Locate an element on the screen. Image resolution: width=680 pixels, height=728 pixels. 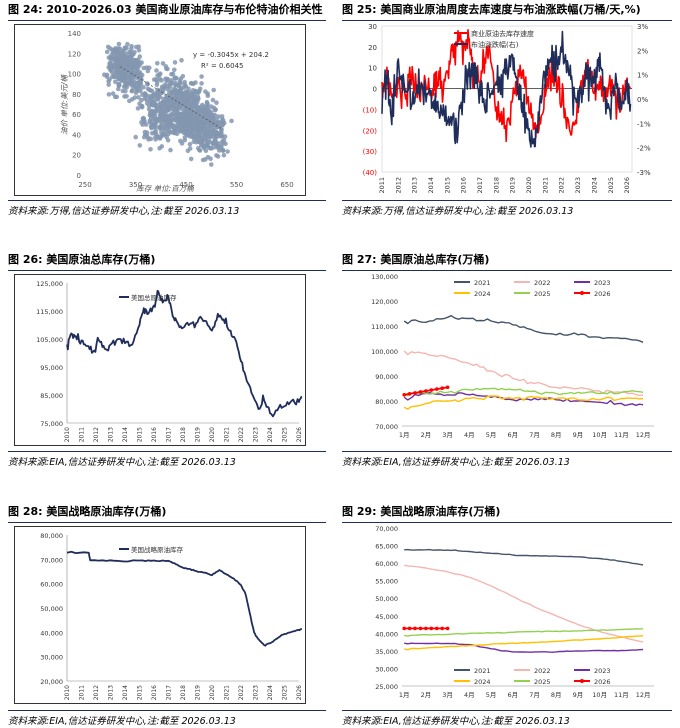
x-tick-label: 2012 is located at coordinates (398, 185).